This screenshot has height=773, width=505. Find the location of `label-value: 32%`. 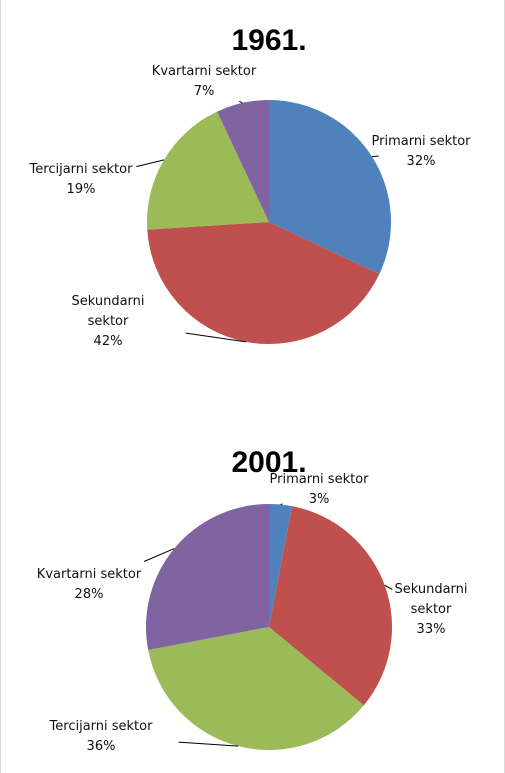

label-value: 32% is located at coordinates (421, 161).